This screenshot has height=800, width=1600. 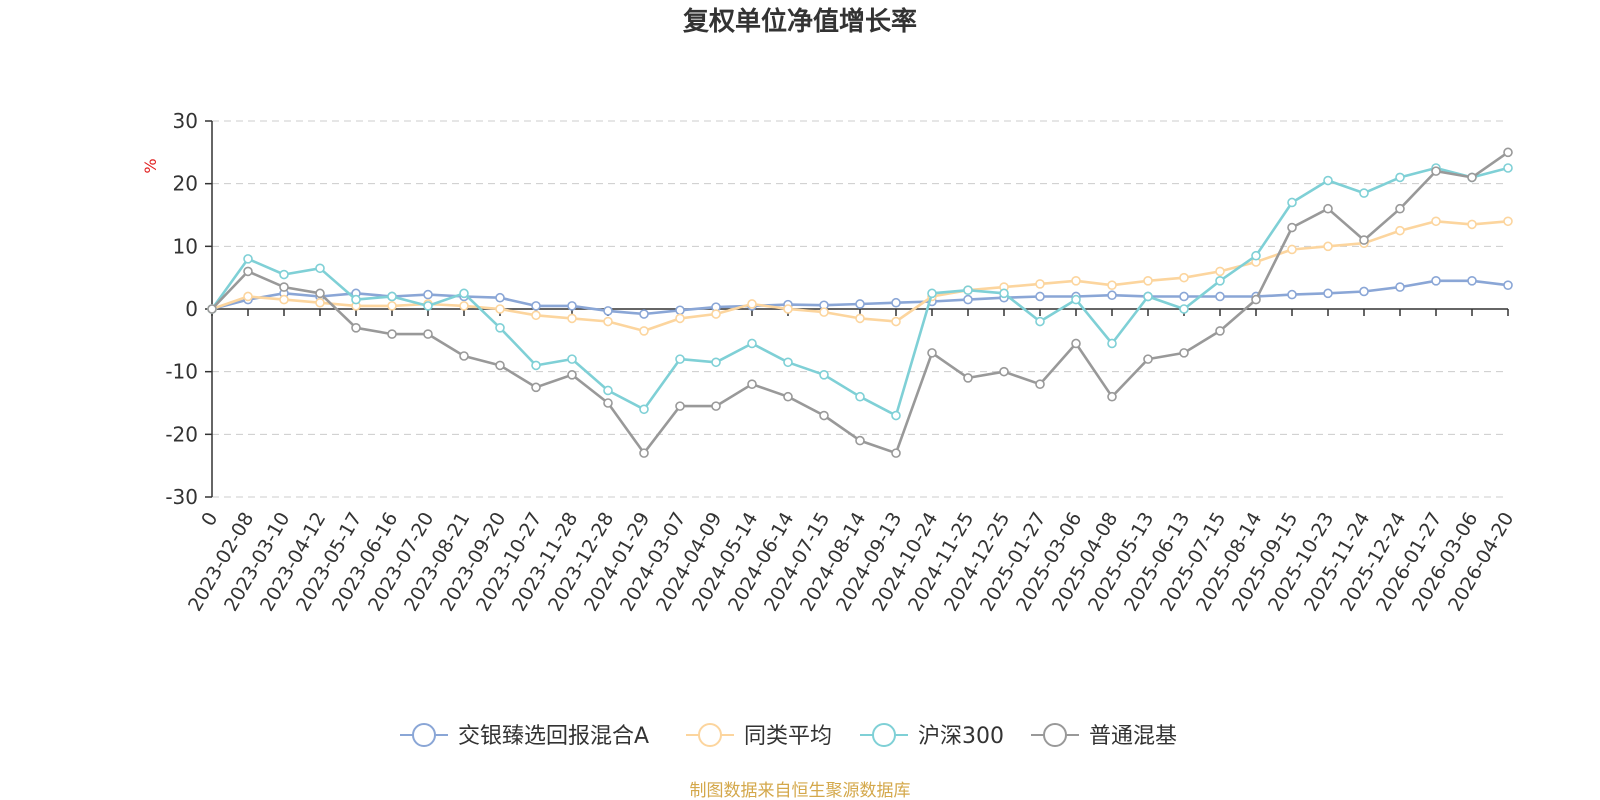 What do you see at coordinates (191, 309) in the screenshot?
I see `y-tick-label: 0` at bounding box center [191, 309].